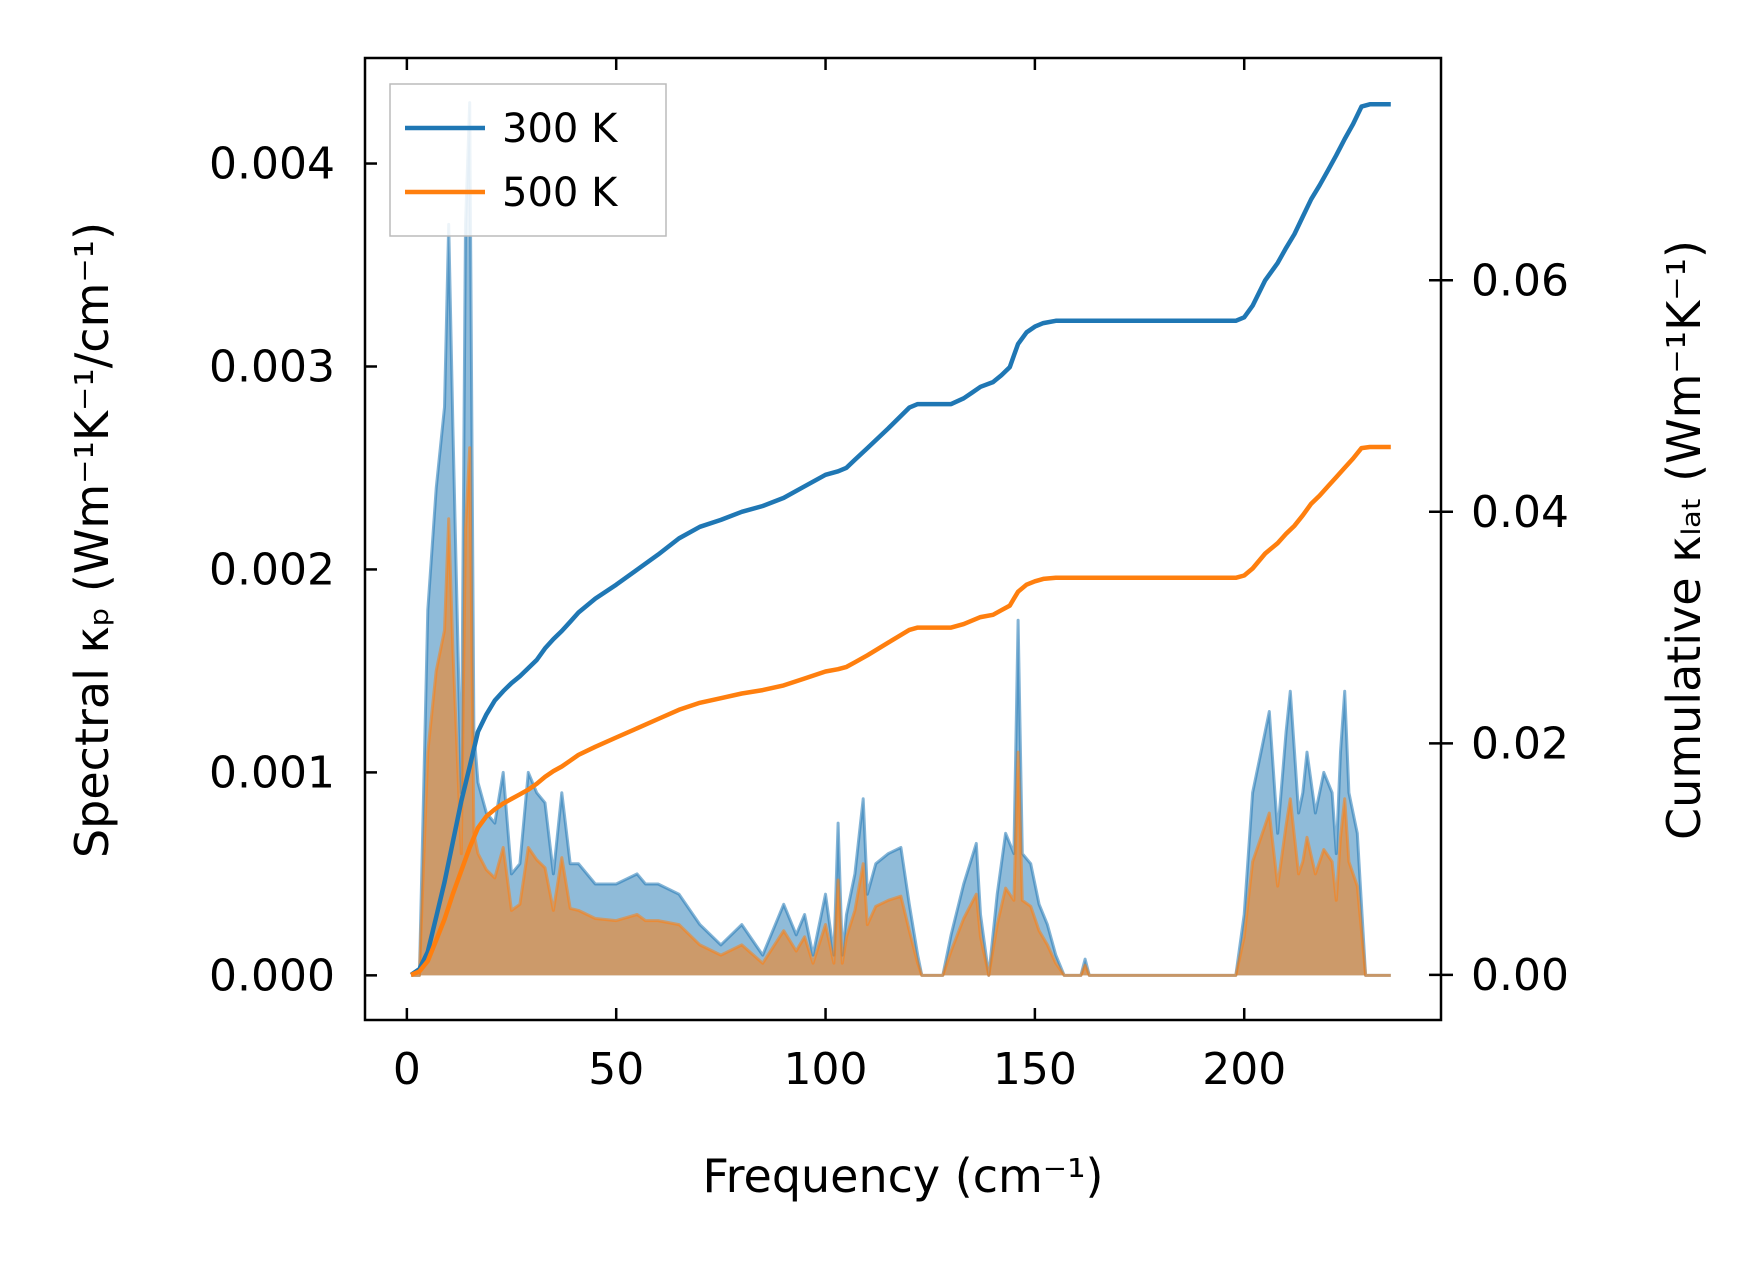  I want to click on x-tick-label: 150, so click(1035, 1069).